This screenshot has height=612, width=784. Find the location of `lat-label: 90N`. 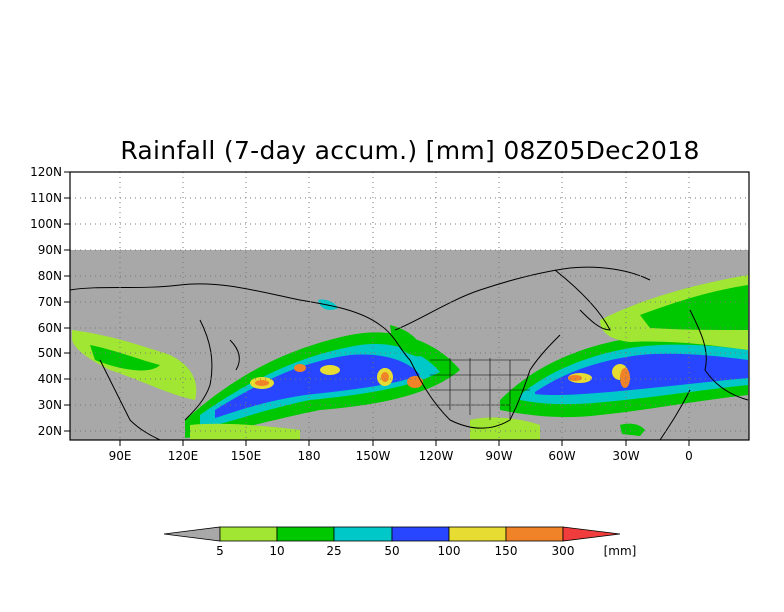

lat-label: 90N is located at coordinates (50, 250).